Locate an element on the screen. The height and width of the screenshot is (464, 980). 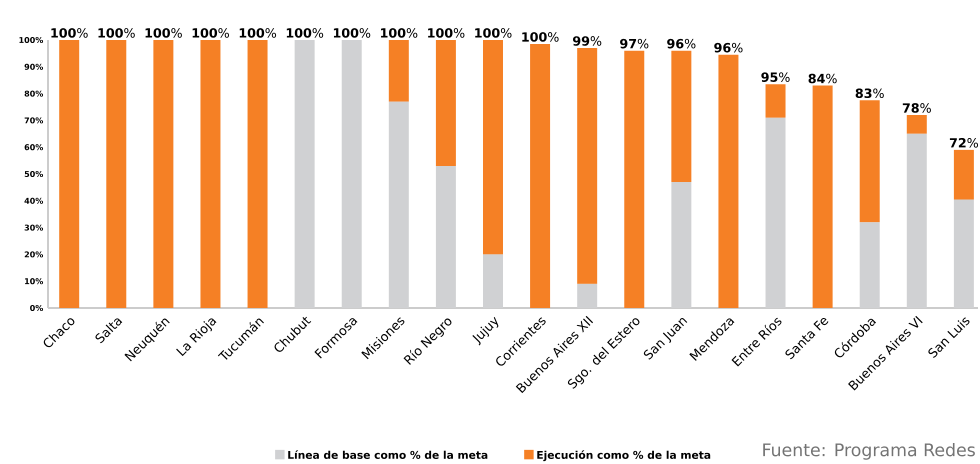
y-tick-label: 80% is located at coordinates (34, 93).